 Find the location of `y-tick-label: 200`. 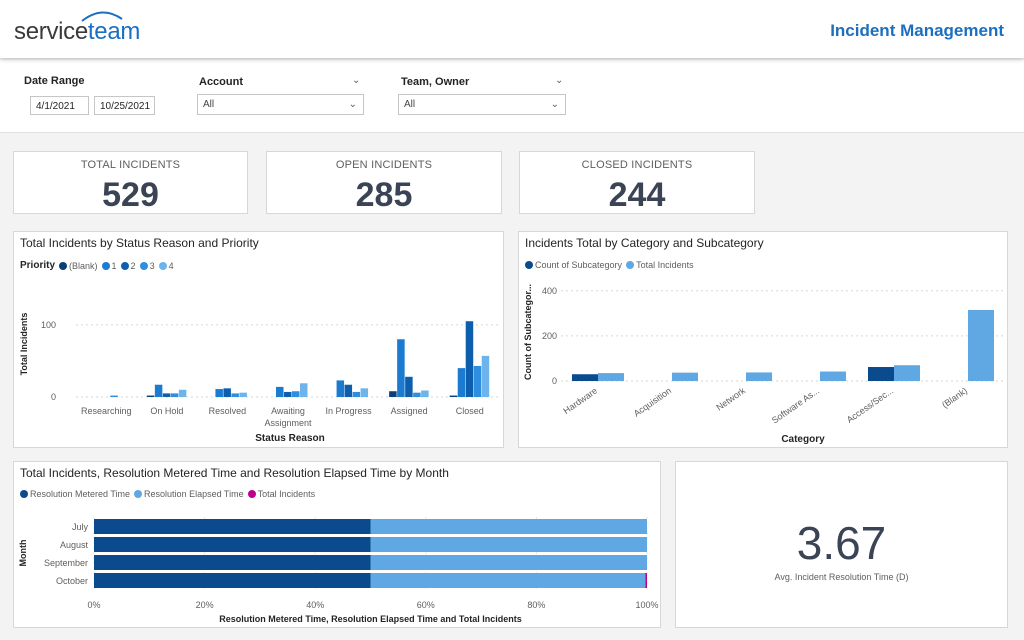

y-tick-label: 200 is located at coordinates (549, 336).